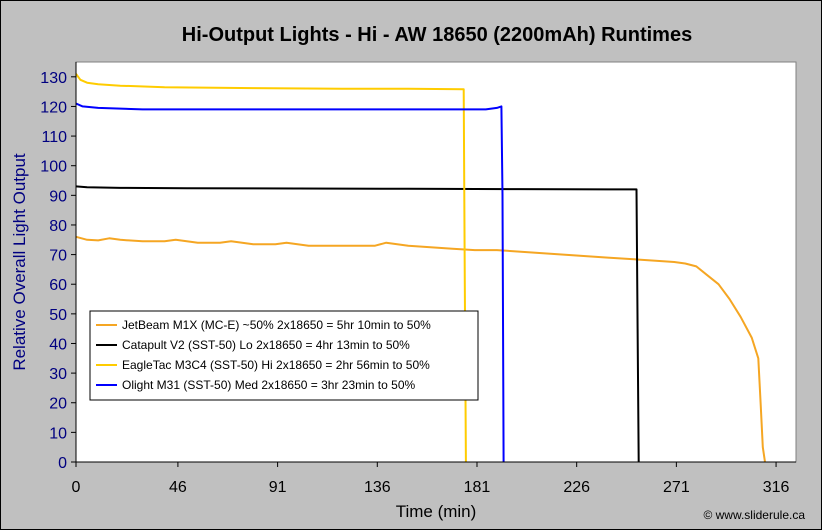  Describe the element at coordinates (76, 487) in the screenshot. I see `x-tick-label: 0` at that location.